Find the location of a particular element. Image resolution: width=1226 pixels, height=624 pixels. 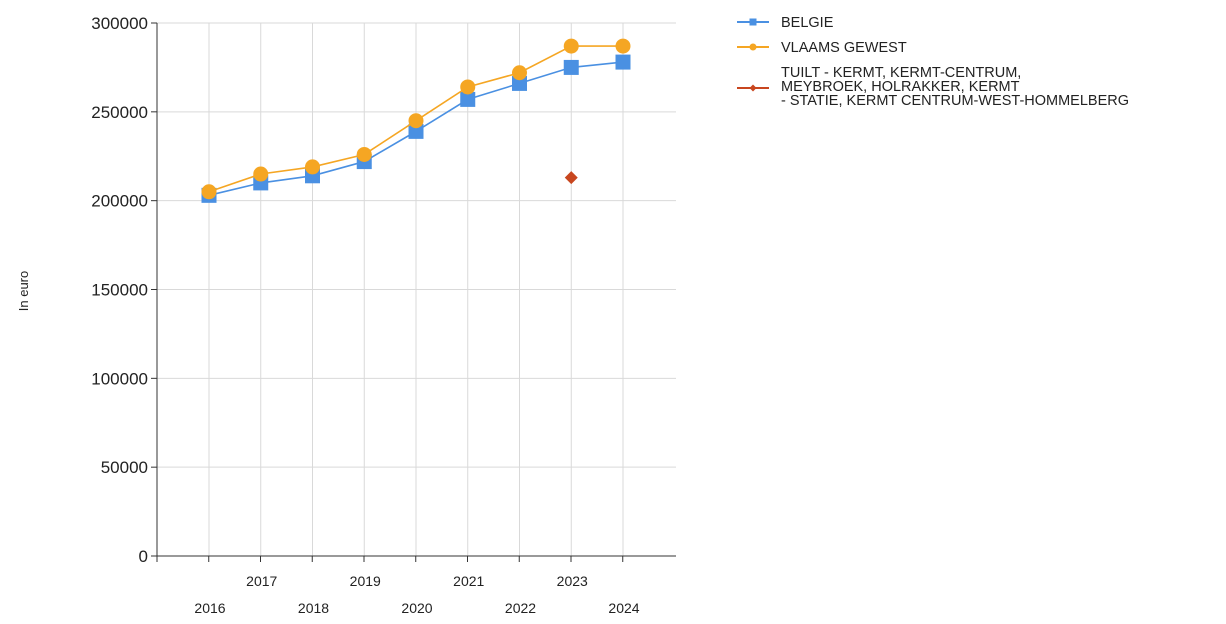

y-tick-label: 200000 is located at coordinates (119, 201).